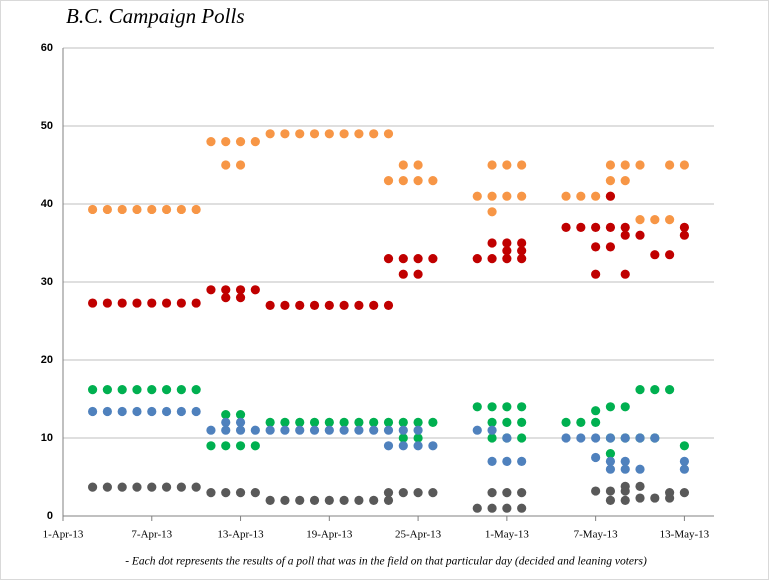  I want to click on y-tick-label: 30, so click(47, 282).